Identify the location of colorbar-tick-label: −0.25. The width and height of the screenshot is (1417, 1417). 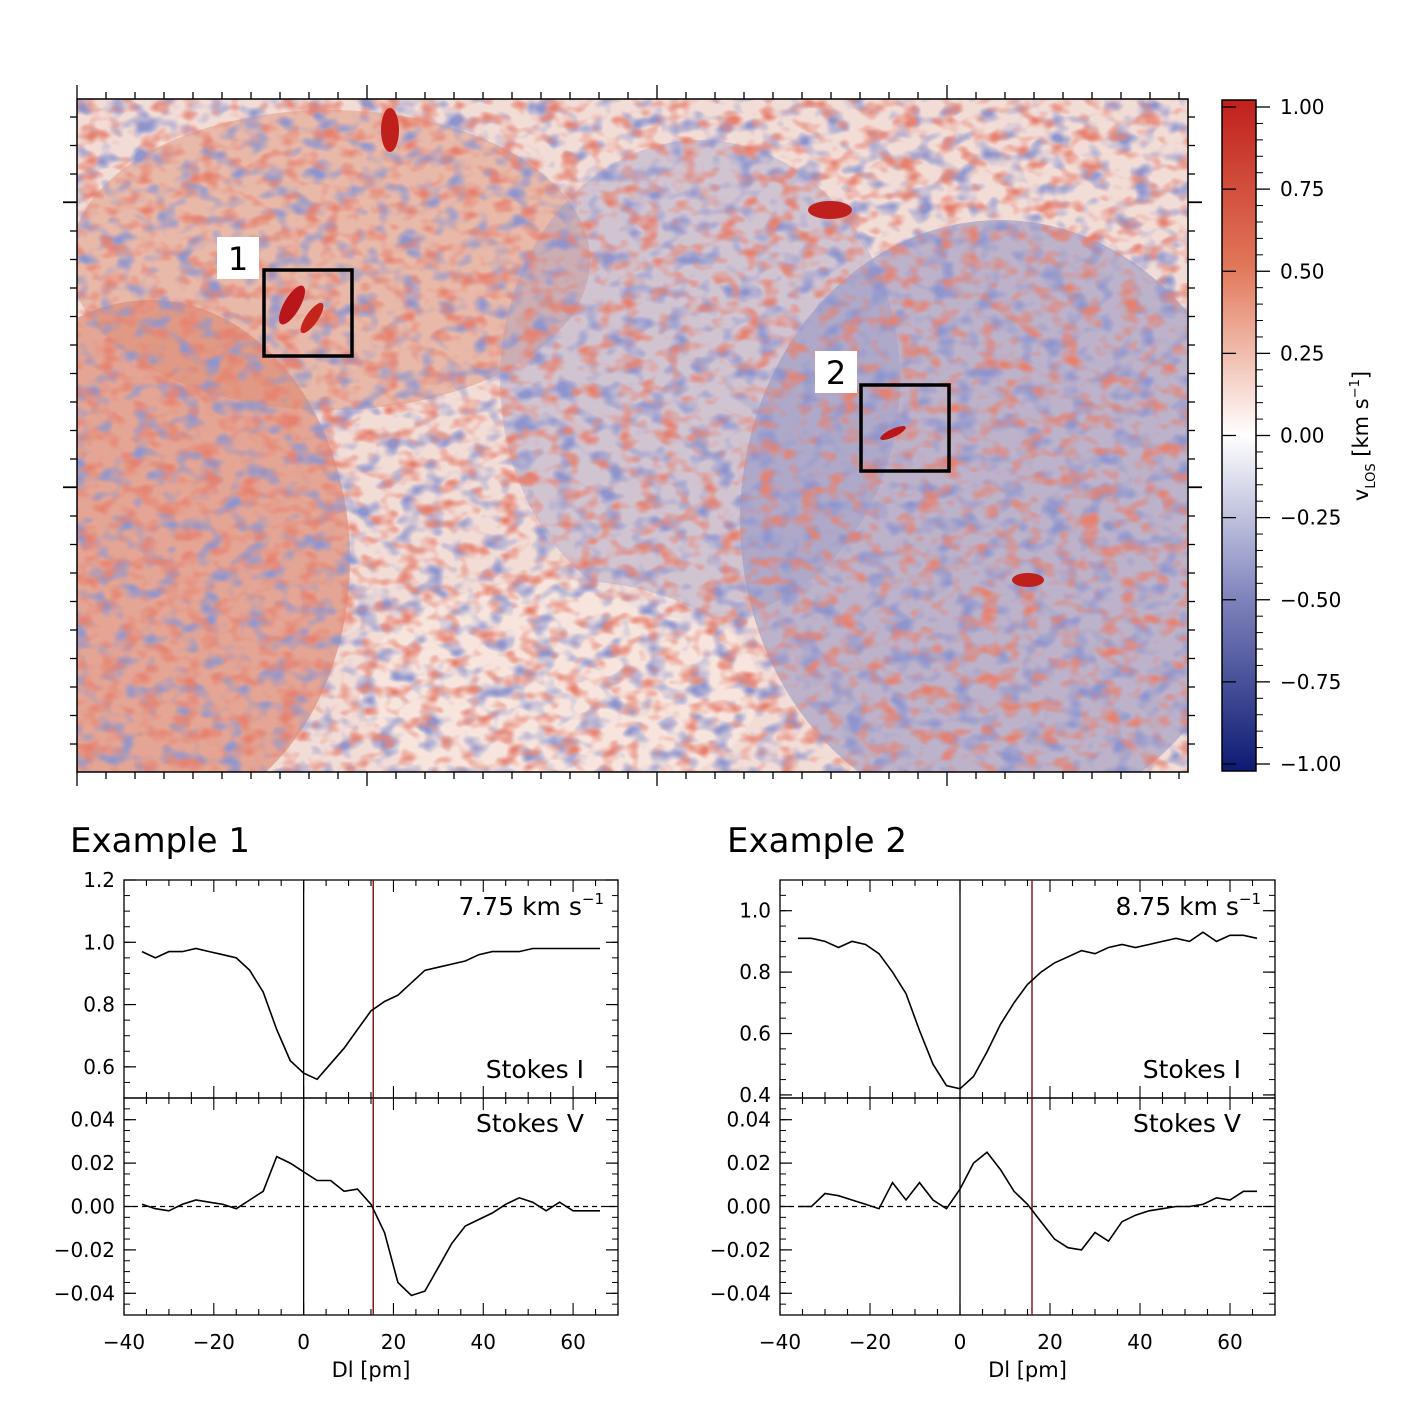
(1310, 518).